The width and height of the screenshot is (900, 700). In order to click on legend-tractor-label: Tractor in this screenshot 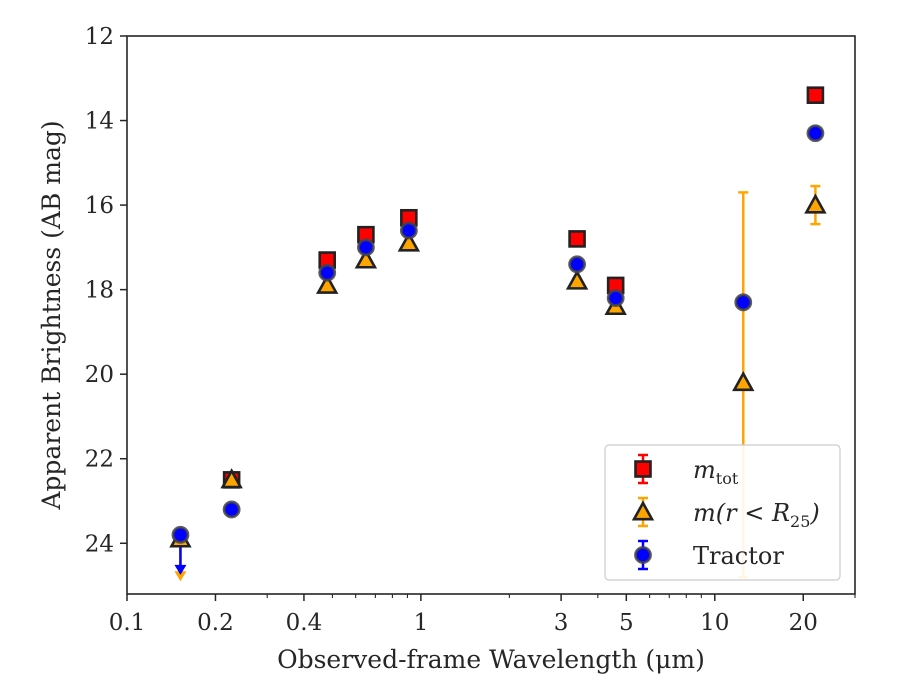, I will do `click(738, 556)`.